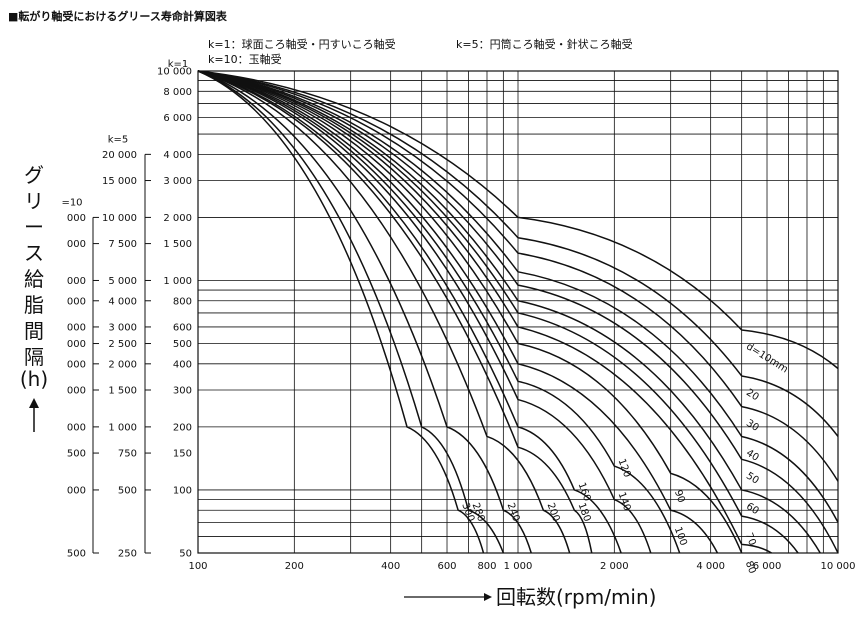 This screenshot has width=864, height=624. Describe the element at coordinates (750, 568) in the screenshot. I see `series-label: 80` at that location.